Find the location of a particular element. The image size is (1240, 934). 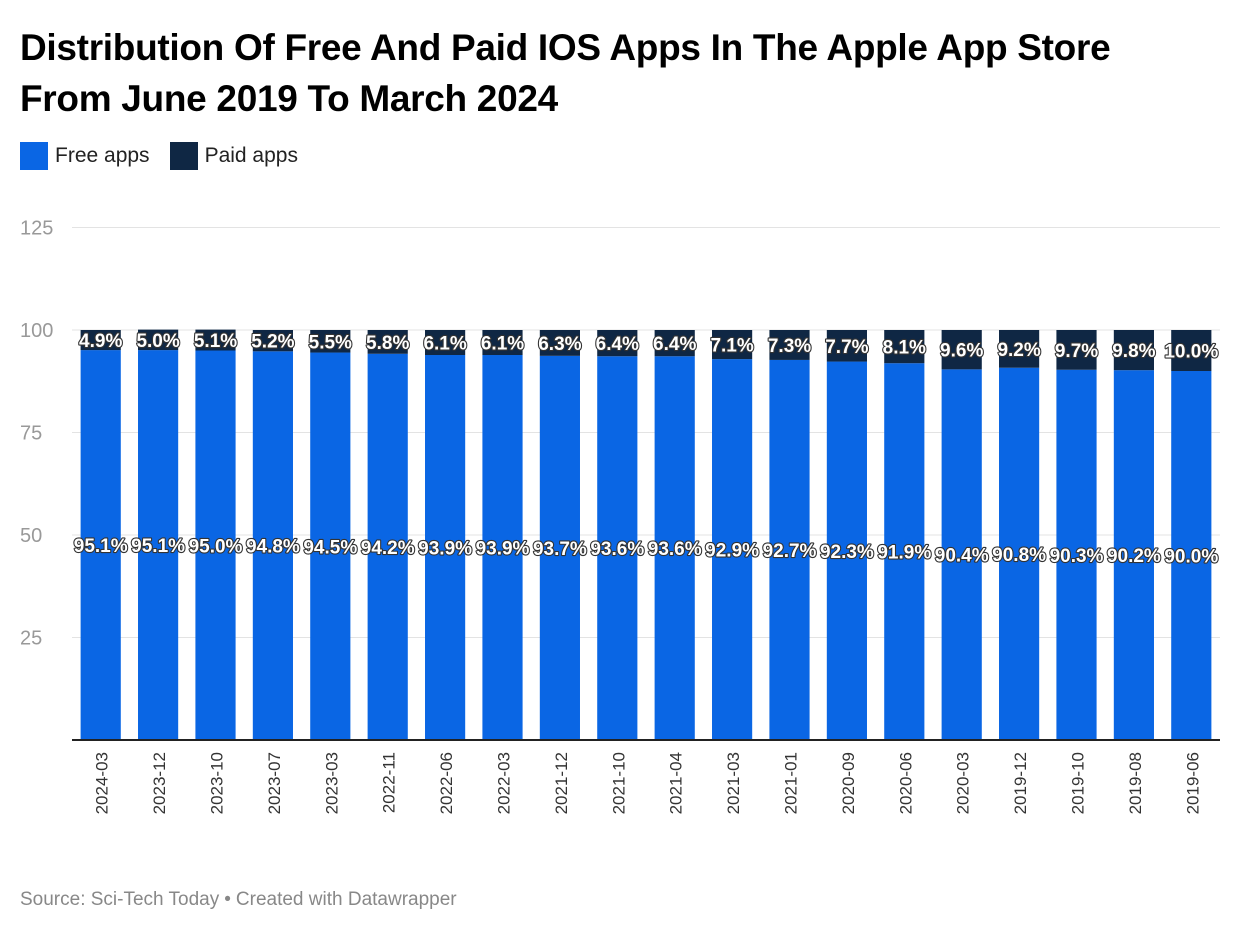

data-label-free-apps: 90.8% is located at coordinates (1019, 555).